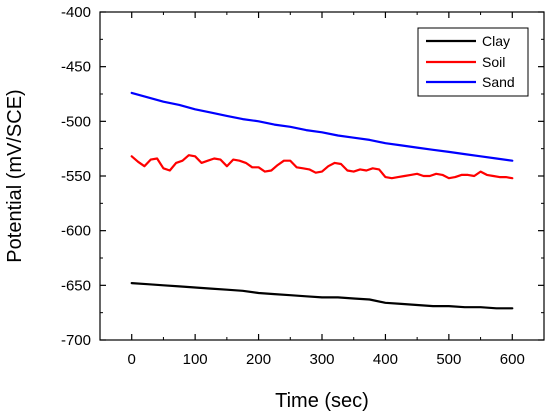 The height and width of the screenshot is (417, 550). What do you see at coordinates (76, 12) in the screenshot?
I see `y-tick-label: -400` at bounding box center [76, 12].